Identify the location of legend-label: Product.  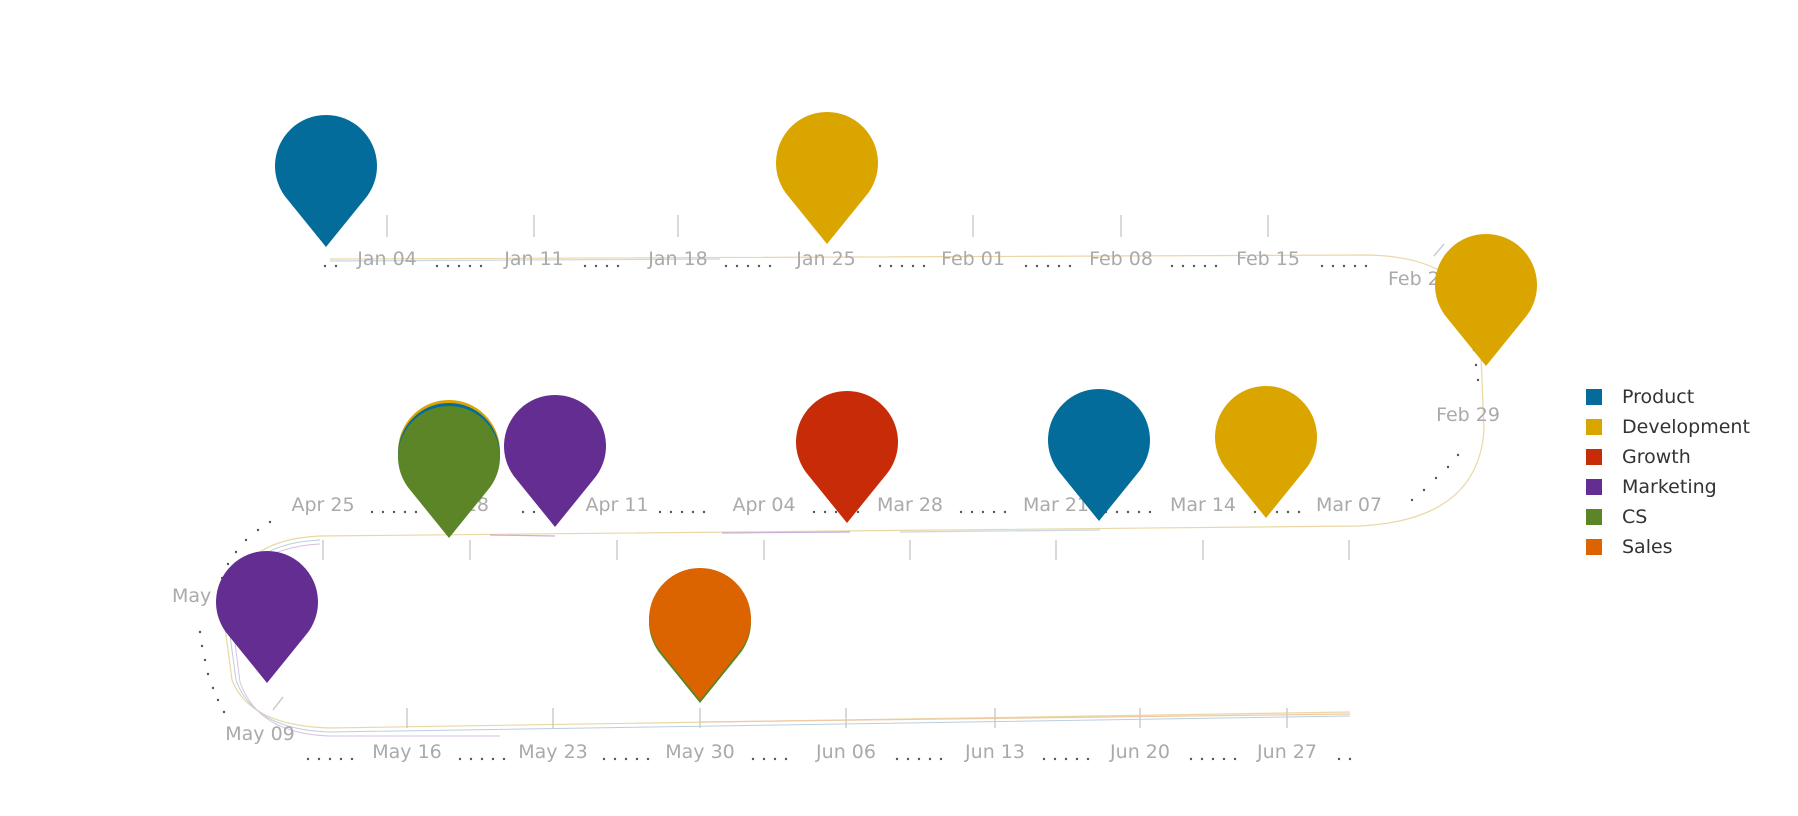
(1658, 397).